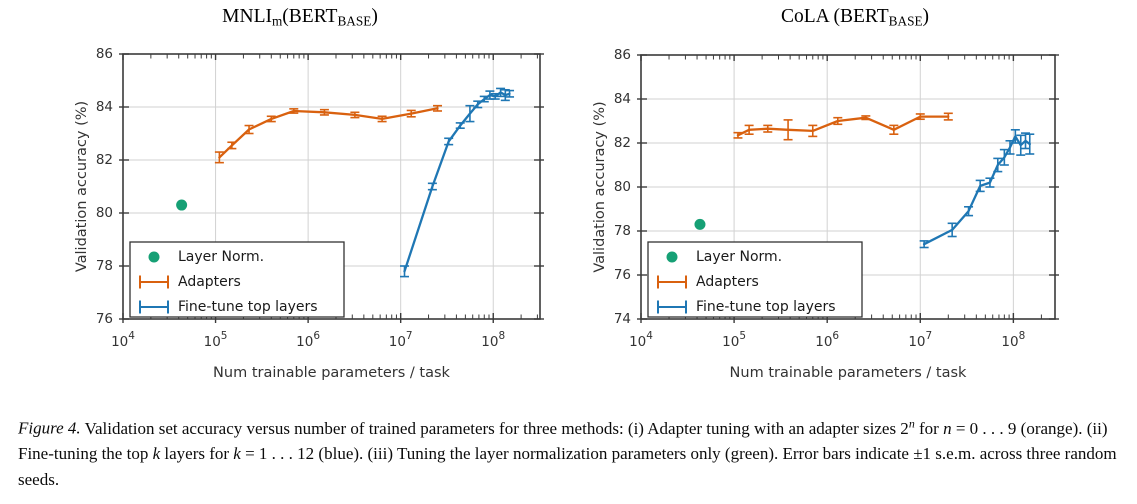  I want to click on cola-series-adapters, so click(843, 126).